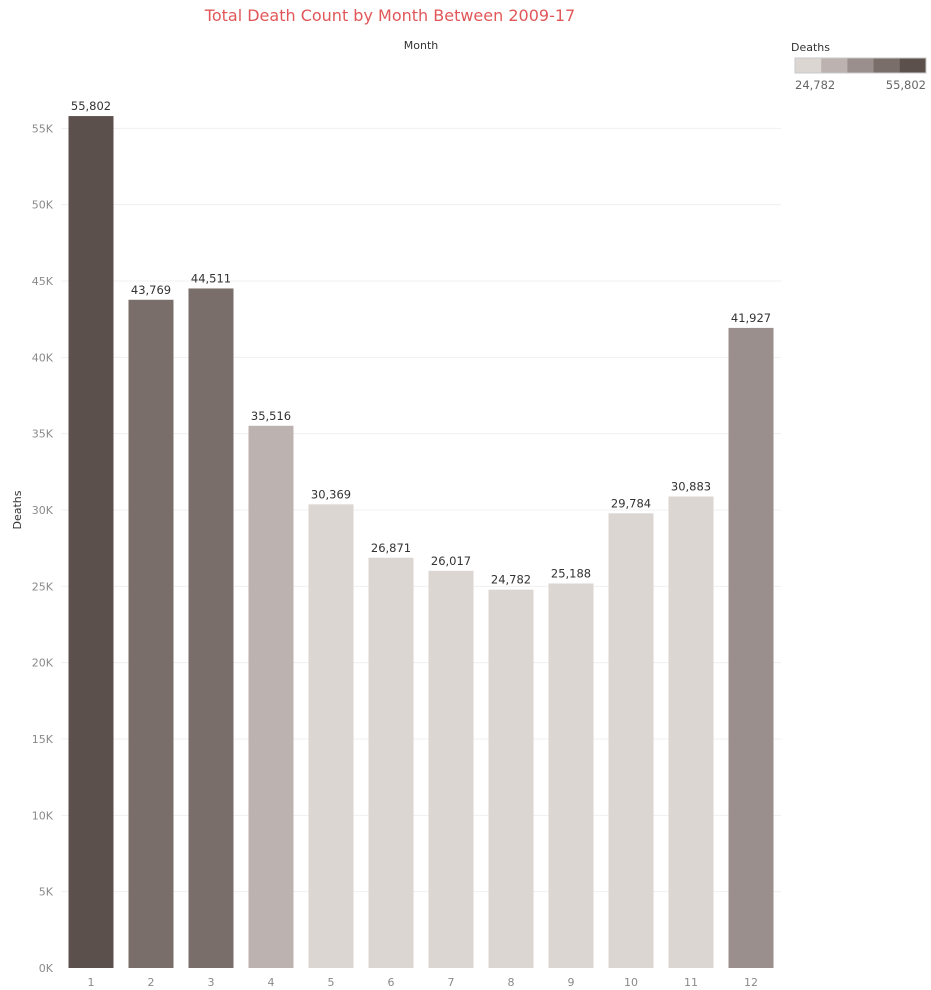  I want to click on data-label: 30,369, so click(331, 494).